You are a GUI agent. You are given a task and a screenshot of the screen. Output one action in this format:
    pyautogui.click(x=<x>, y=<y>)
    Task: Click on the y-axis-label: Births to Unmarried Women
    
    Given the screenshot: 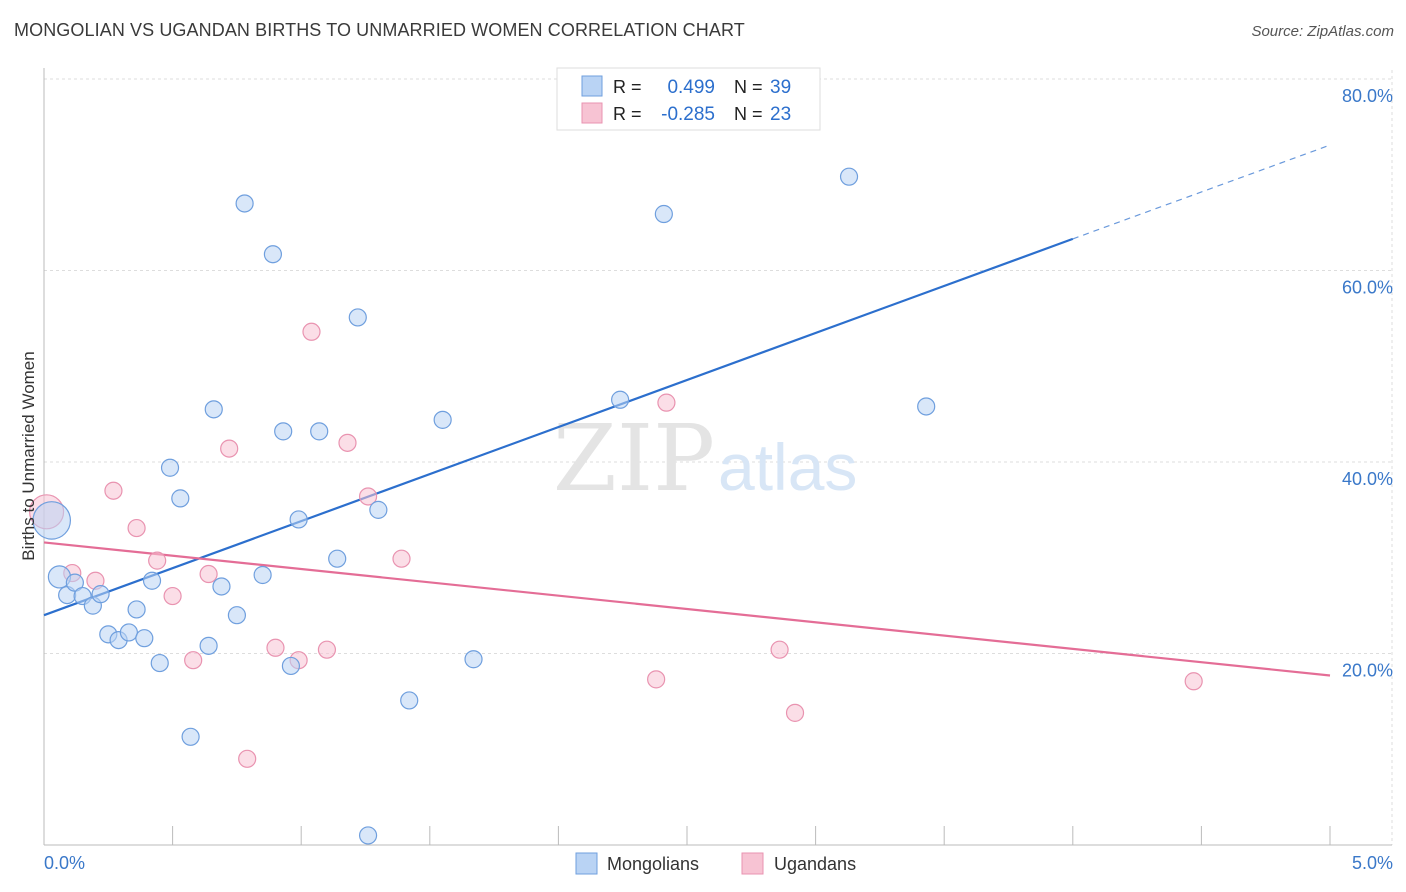 What is the action you would take?
    pyautogui.click(x=28, y=455)
    